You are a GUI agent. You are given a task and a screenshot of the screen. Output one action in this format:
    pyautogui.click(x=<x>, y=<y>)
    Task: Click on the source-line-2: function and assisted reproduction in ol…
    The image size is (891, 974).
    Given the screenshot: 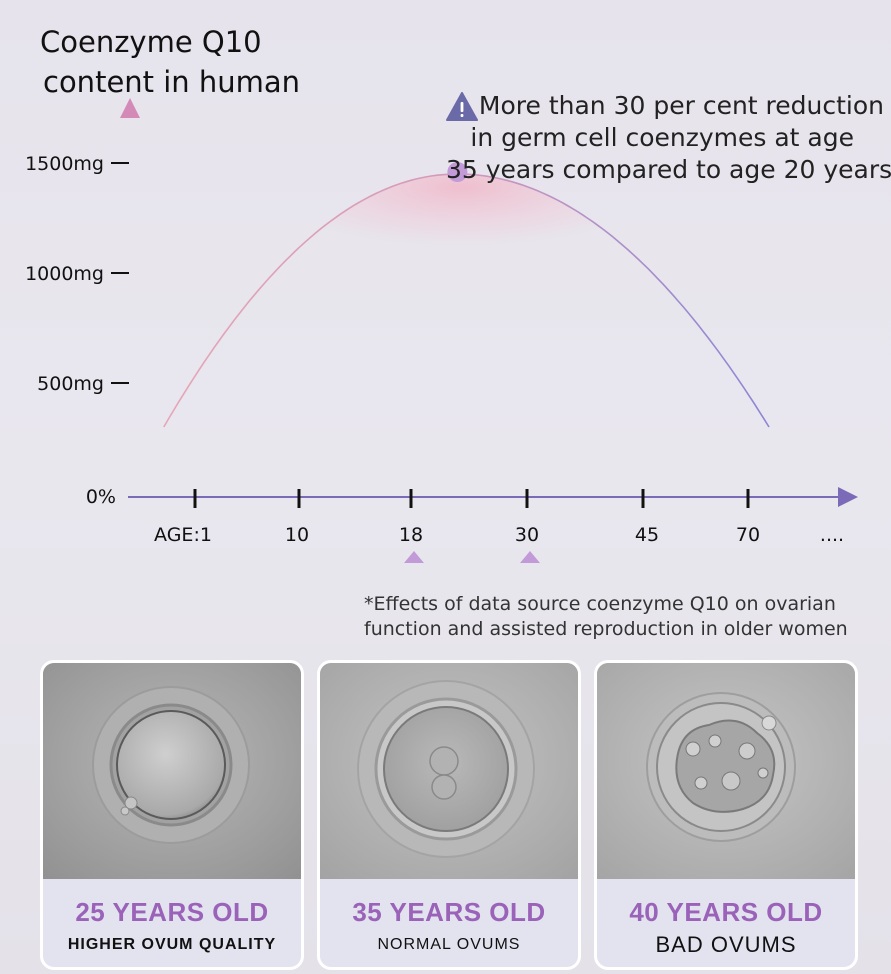 What is the action you would take?
    pyautogui.click(x=606, y=629)
    